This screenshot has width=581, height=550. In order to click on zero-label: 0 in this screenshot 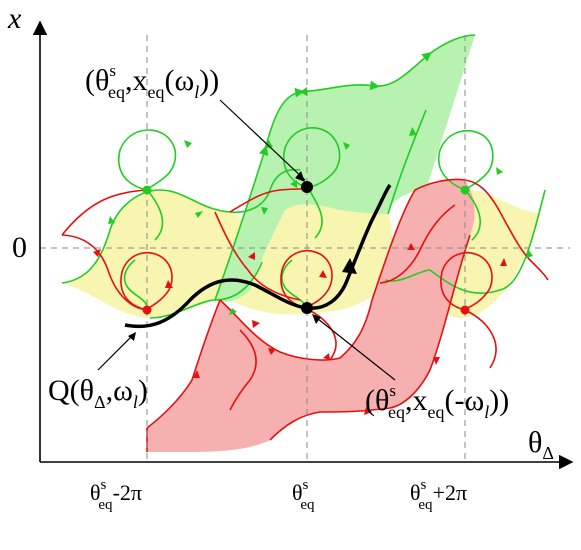, I will do `click(19, 247)`.